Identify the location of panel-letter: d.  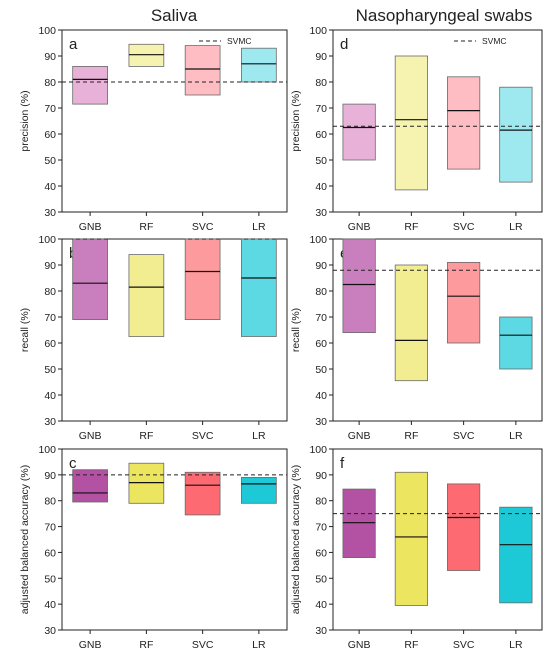
(344, 44).